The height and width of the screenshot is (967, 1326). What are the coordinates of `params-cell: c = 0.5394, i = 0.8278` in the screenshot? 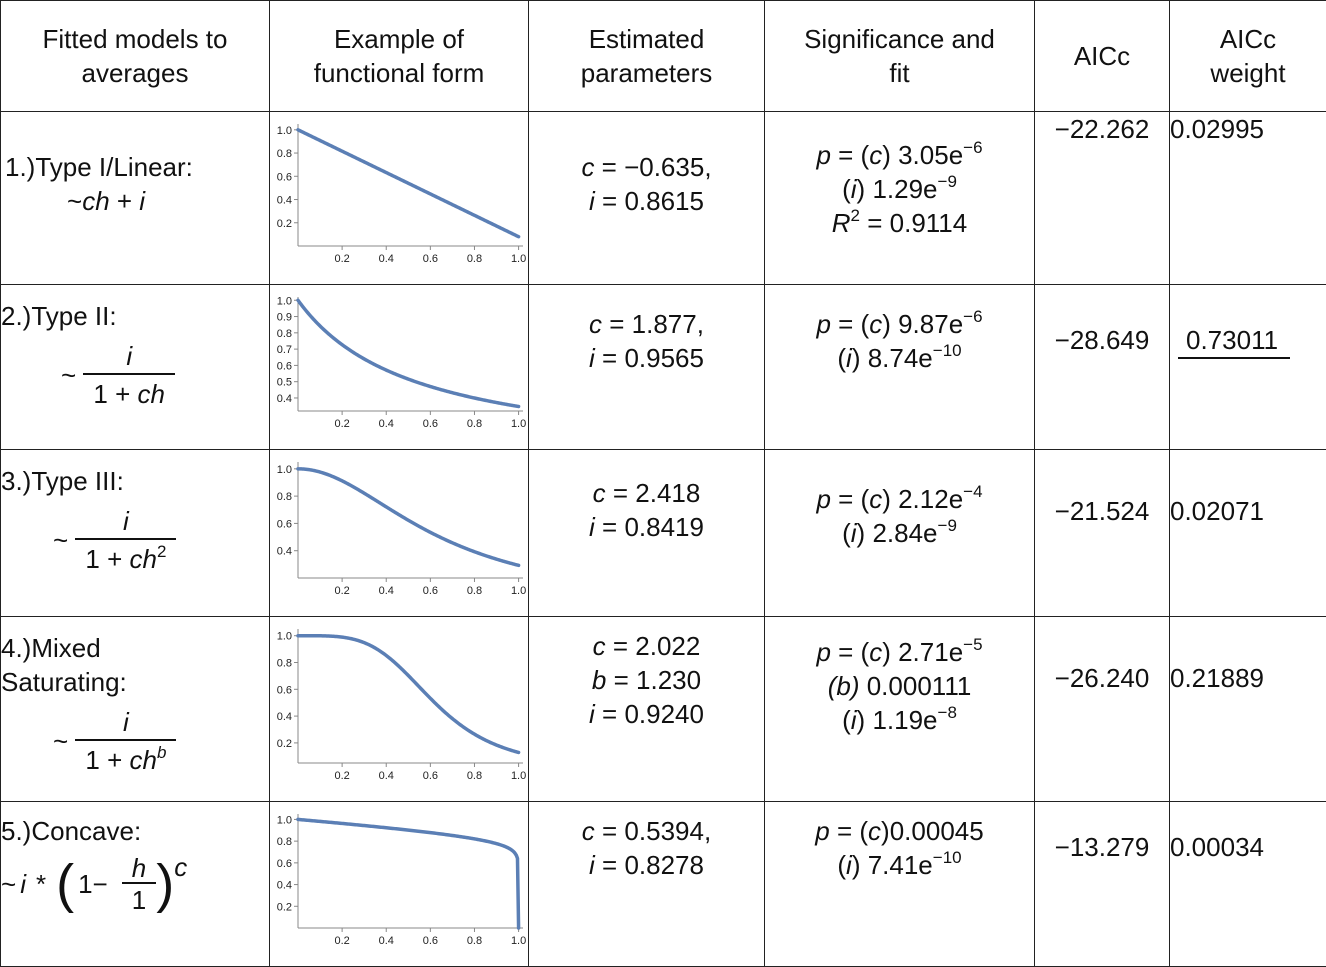 It's located at (647, 884).